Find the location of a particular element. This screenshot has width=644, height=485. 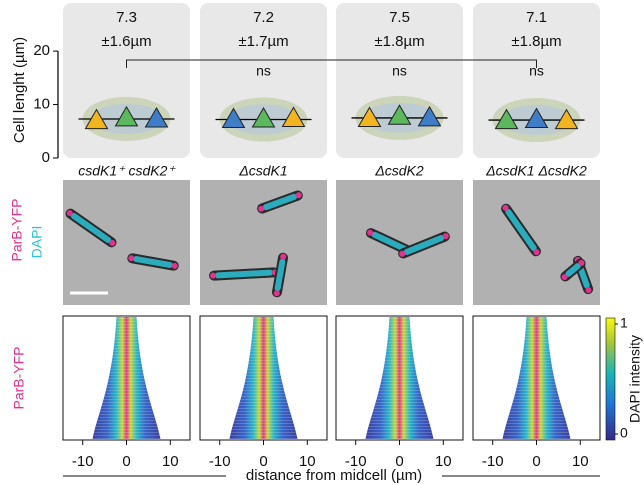

significance-bracket is located at coordinates (331, 63).